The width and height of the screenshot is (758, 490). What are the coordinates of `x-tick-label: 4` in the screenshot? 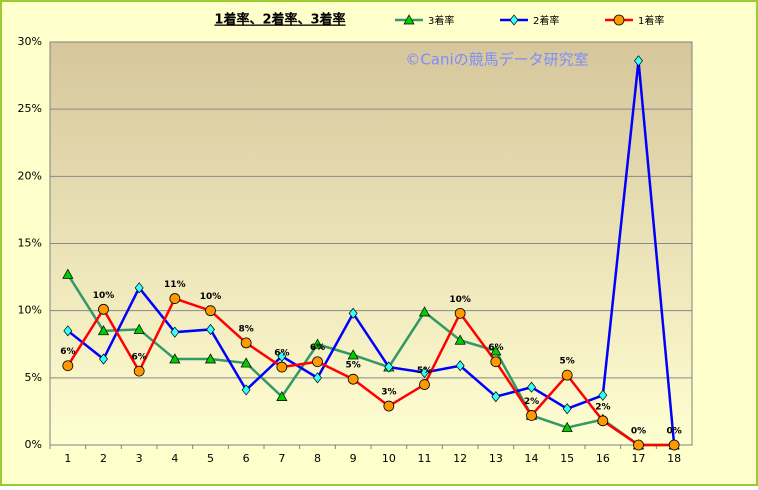 It's located at (174, 458).